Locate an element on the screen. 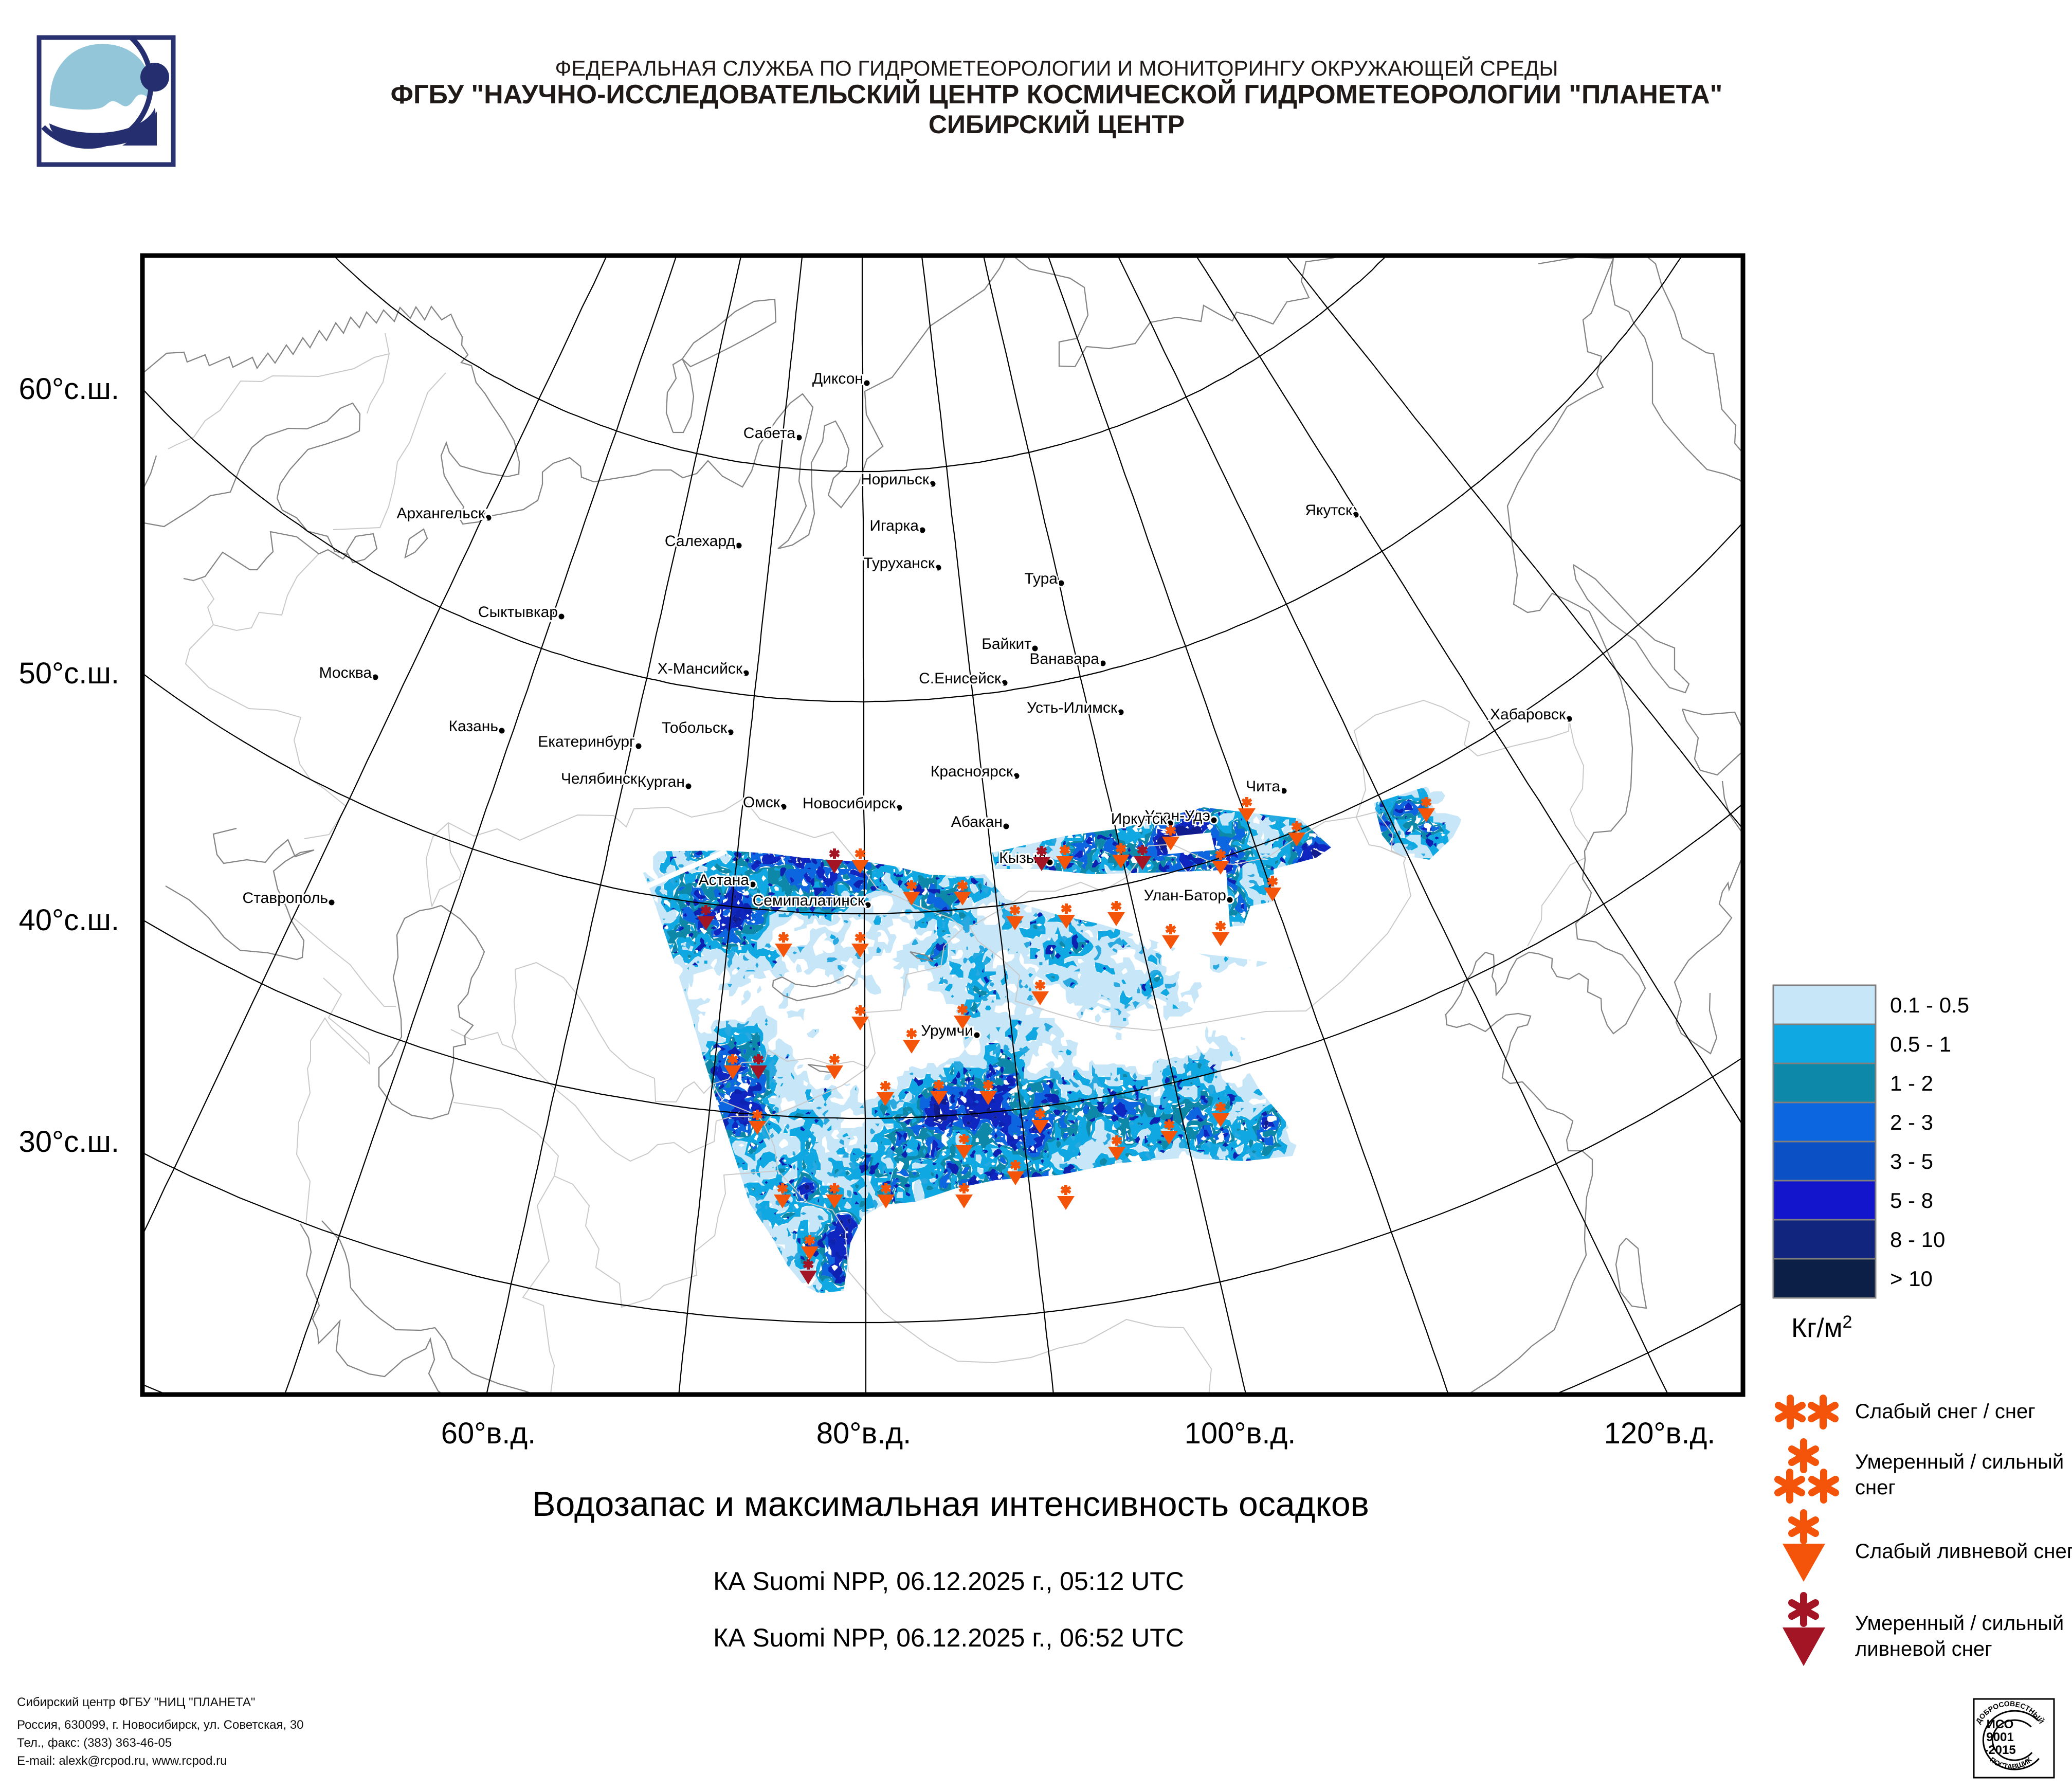 Image resolution: width=2072 pixels, height=1791 pixels. svg-text: Урумчи is located at coordinates (947, 1030).